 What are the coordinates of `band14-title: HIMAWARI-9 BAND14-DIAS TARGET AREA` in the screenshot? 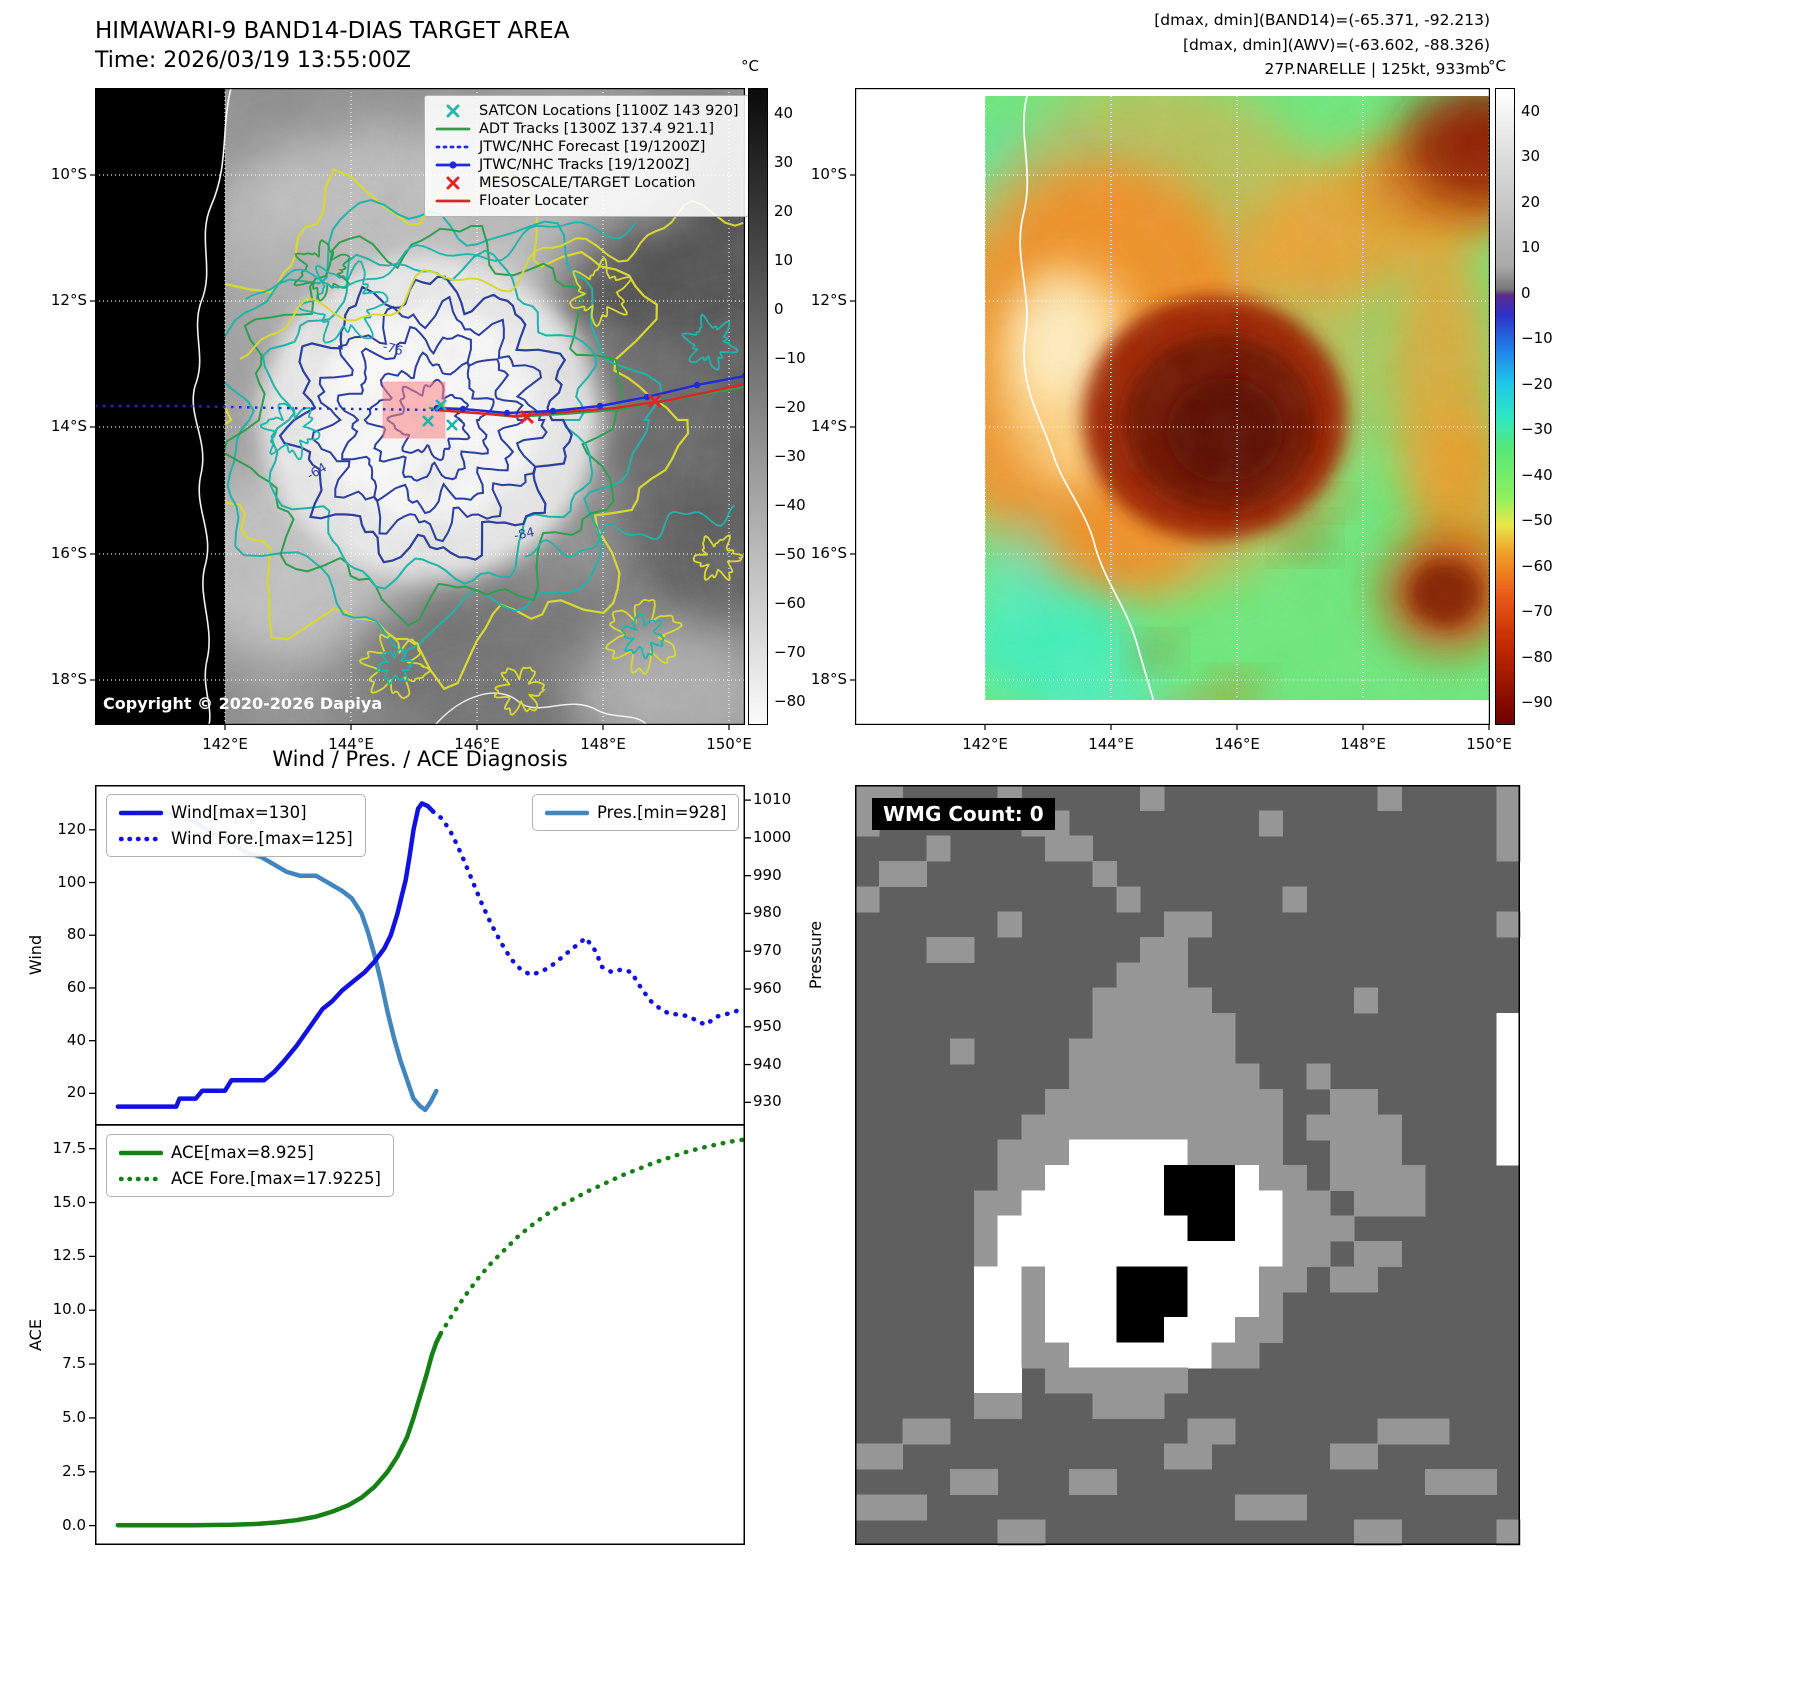 It's located at (332, 31).